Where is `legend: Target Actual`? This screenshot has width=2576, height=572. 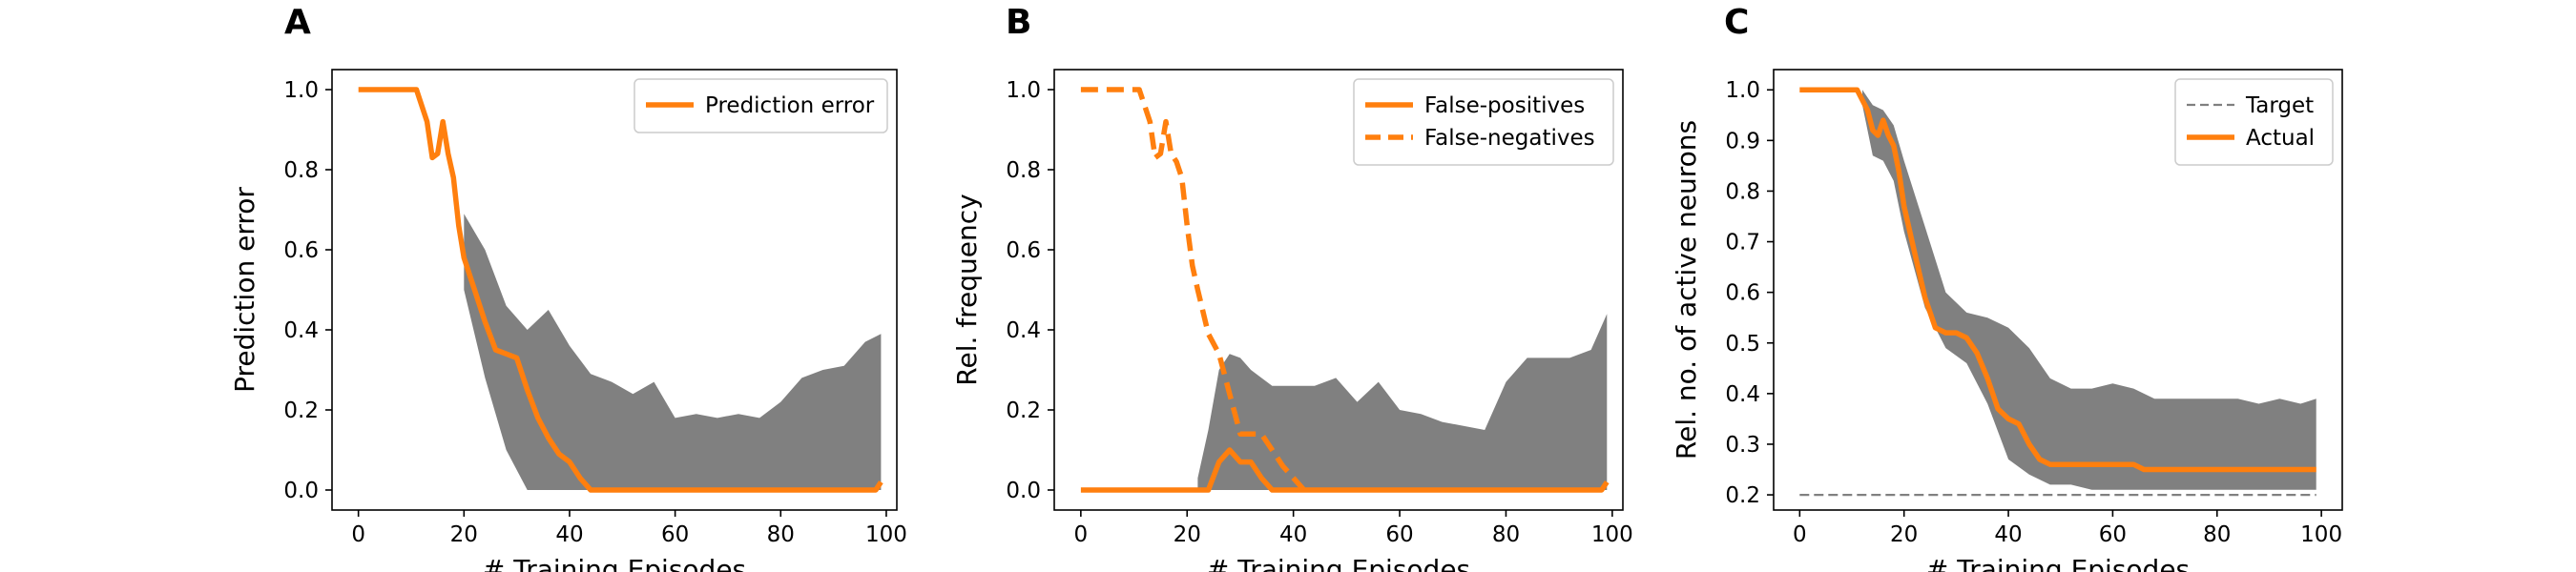 legend: Target Actual is located at coordinates (2254, 122).